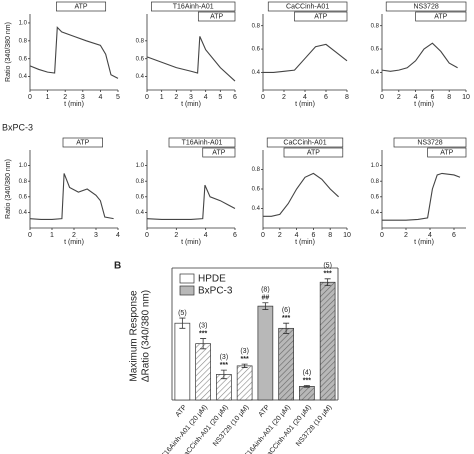 Image resolution: width=474 pixels, height=454 pixels. I want to click on significance-label: ##, so click(265, 298).